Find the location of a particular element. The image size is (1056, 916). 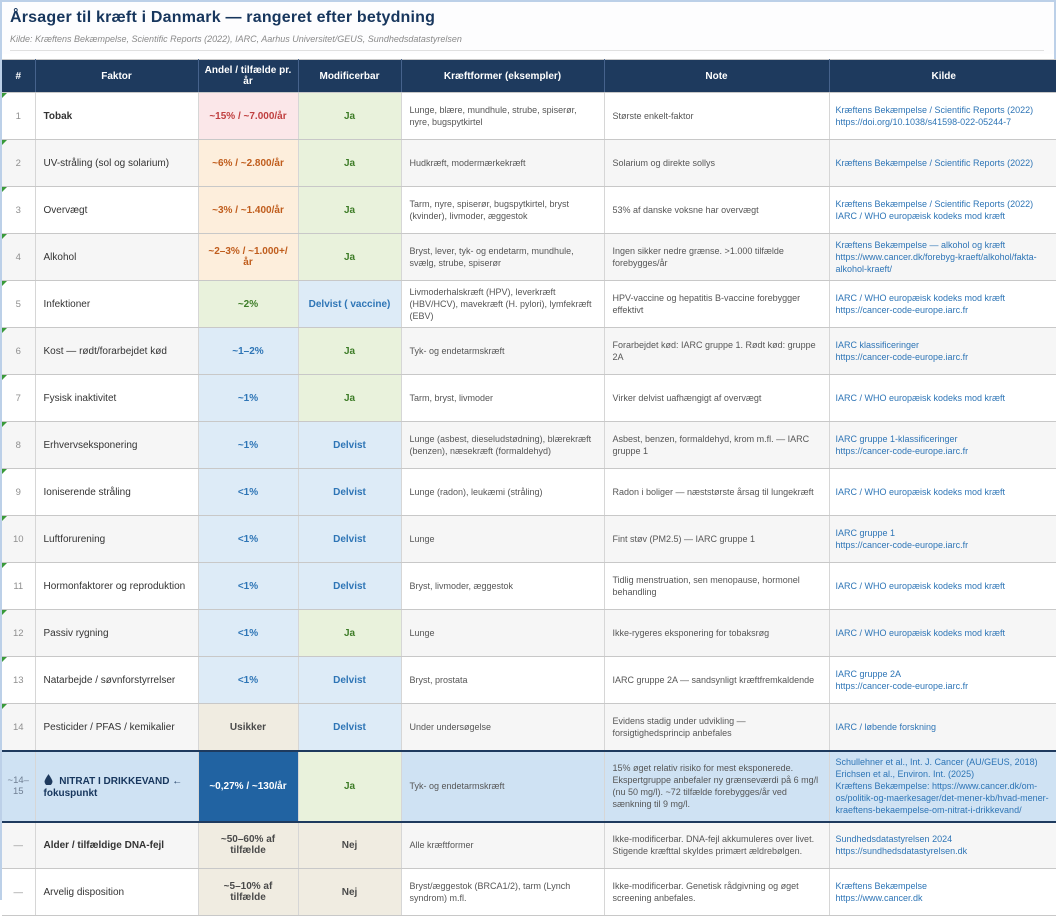

share-cell: ~2% is located at coordinates (248, 304).